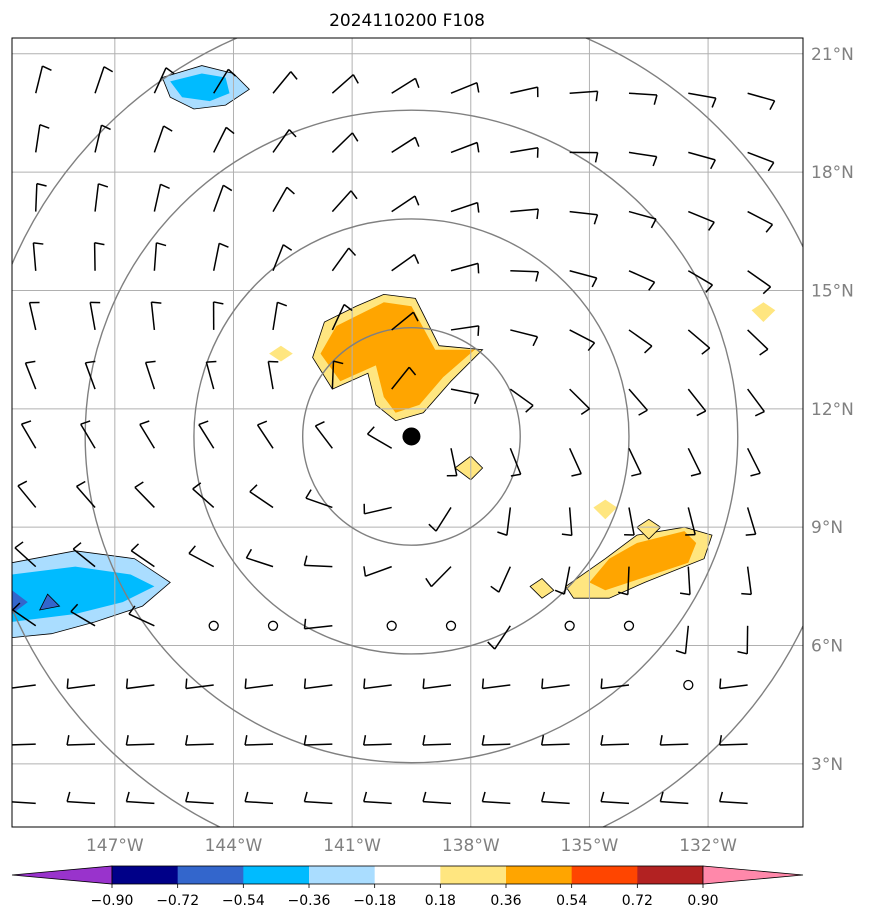 This screenshot has width=873, height=924. What do you see at coordinates (571, 901) in the screenshot?
I see `colorbar-tick-label: 0.54` at bounding box center [571, 901].